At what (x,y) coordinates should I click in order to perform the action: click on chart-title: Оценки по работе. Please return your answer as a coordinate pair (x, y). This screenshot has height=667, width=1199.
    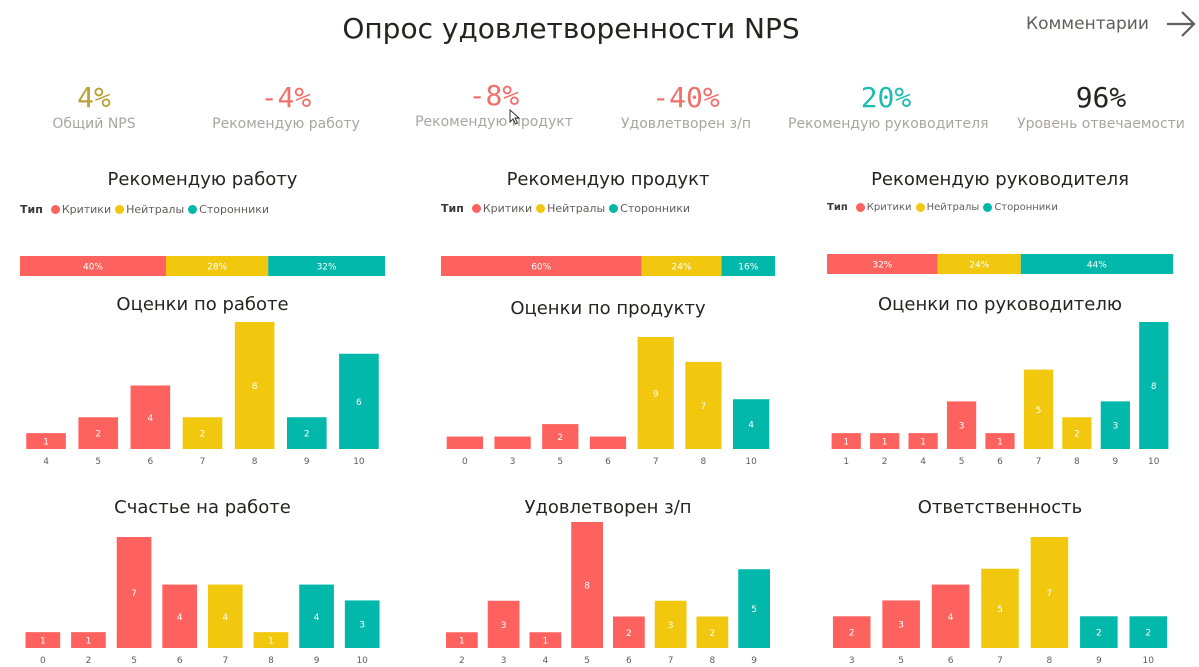
    Looking at the image, I should click on (202, 304).